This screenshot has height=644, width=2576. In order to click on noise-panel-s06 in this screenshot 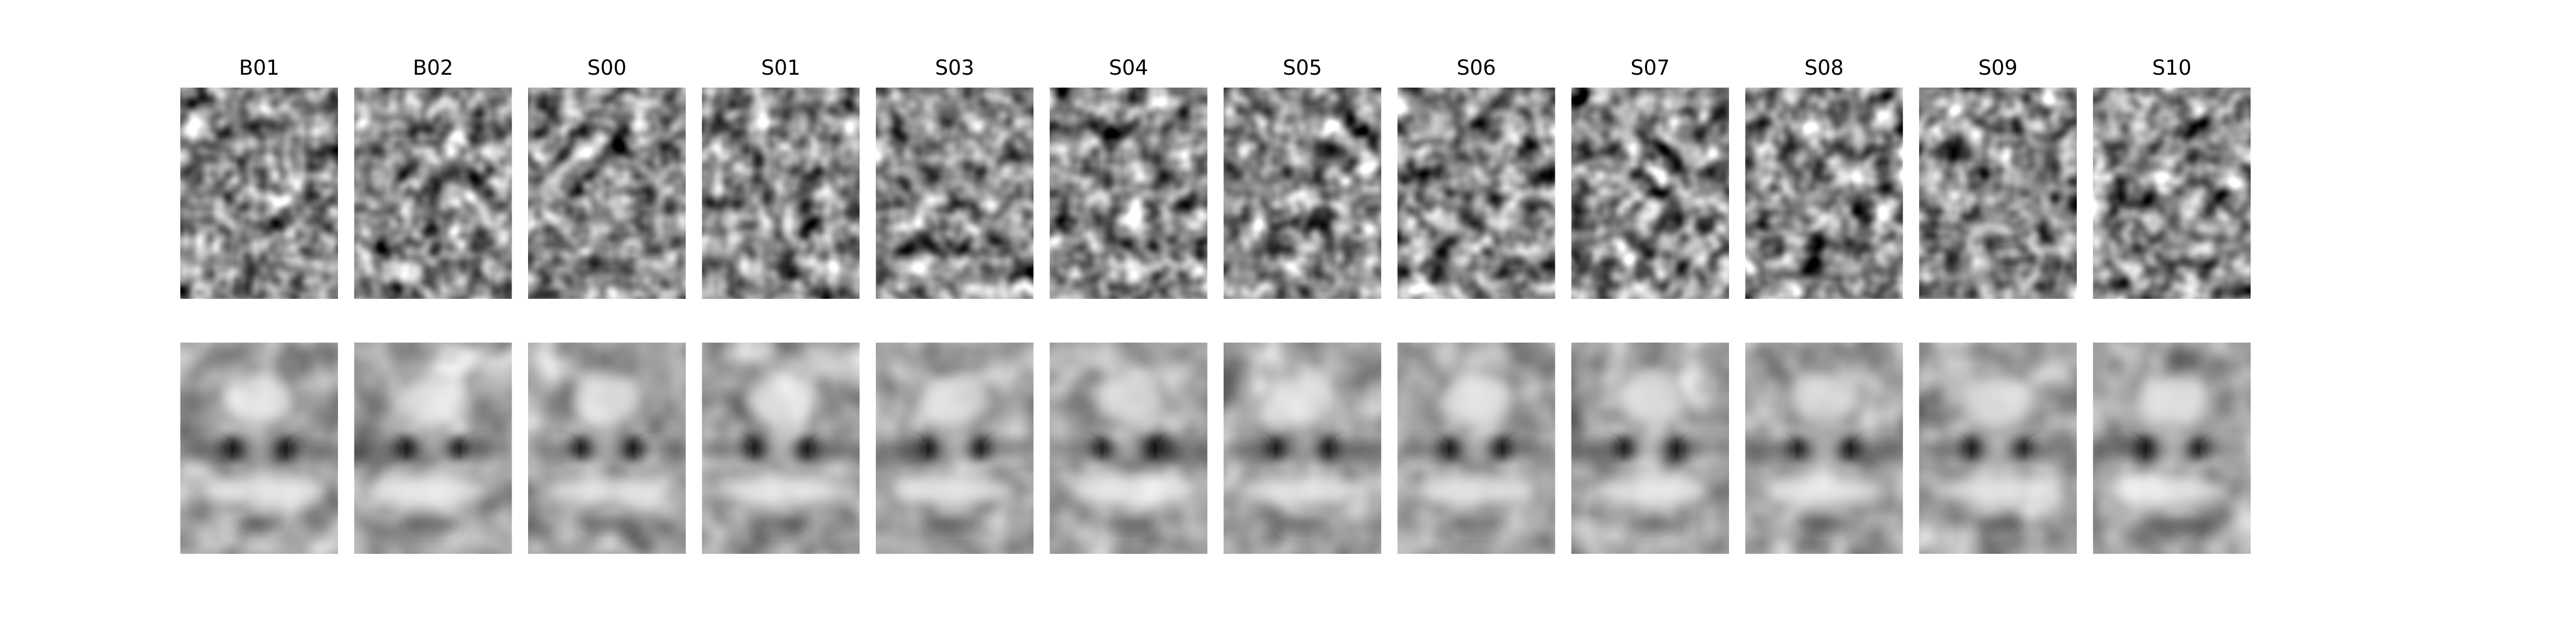, I will do `click(1476, 193)`.